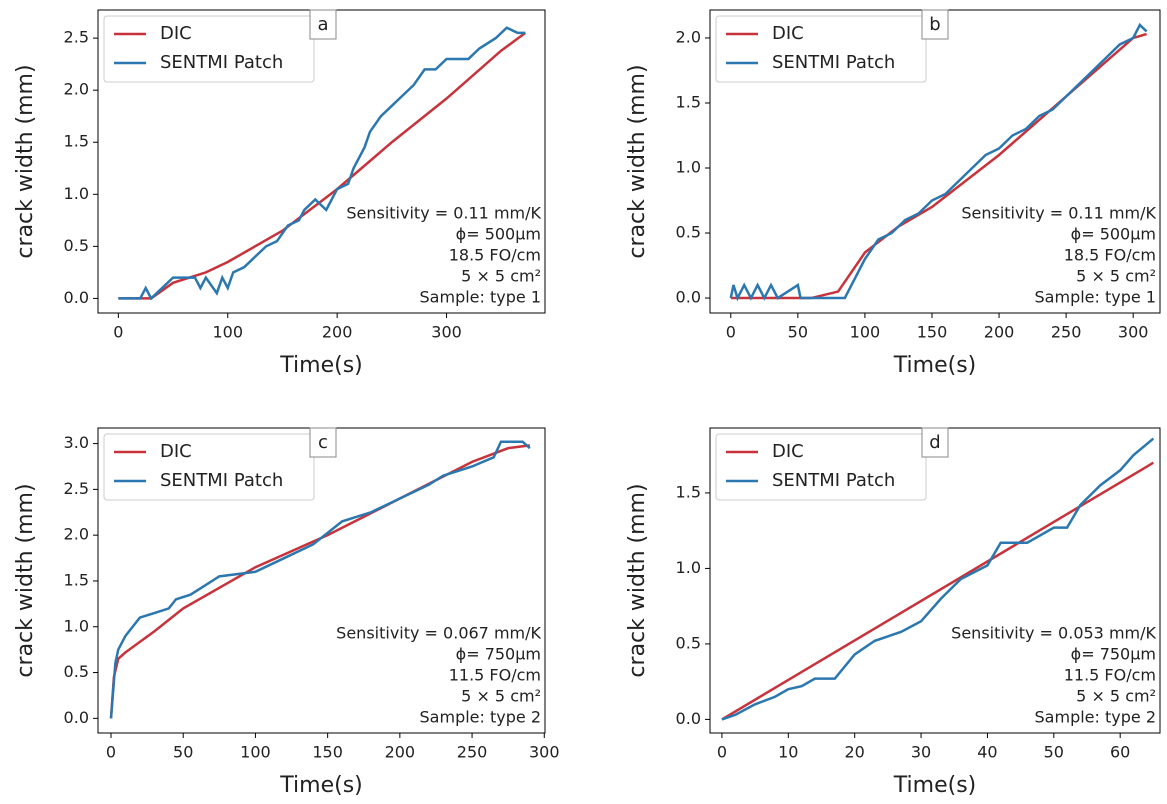  I want to click on x-tick-label: 40, so click(987, 752).